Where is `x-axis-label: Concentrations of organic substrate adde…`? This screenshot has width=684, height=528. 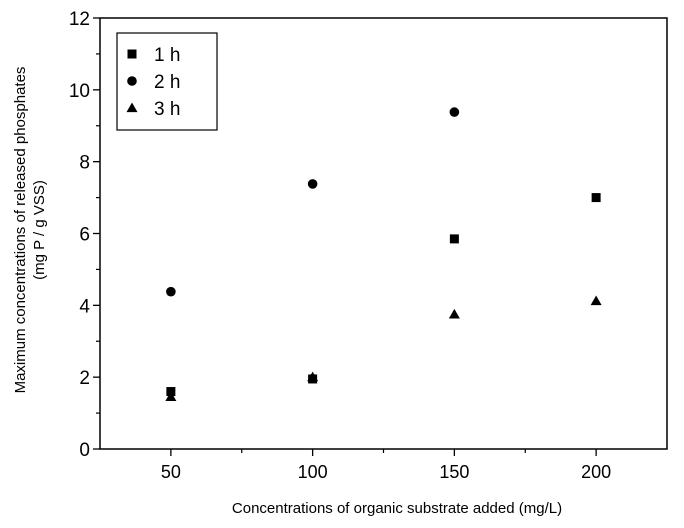 x-axis-label: Concentrations of organic substrate adde… is located at coordinates (397, 508).